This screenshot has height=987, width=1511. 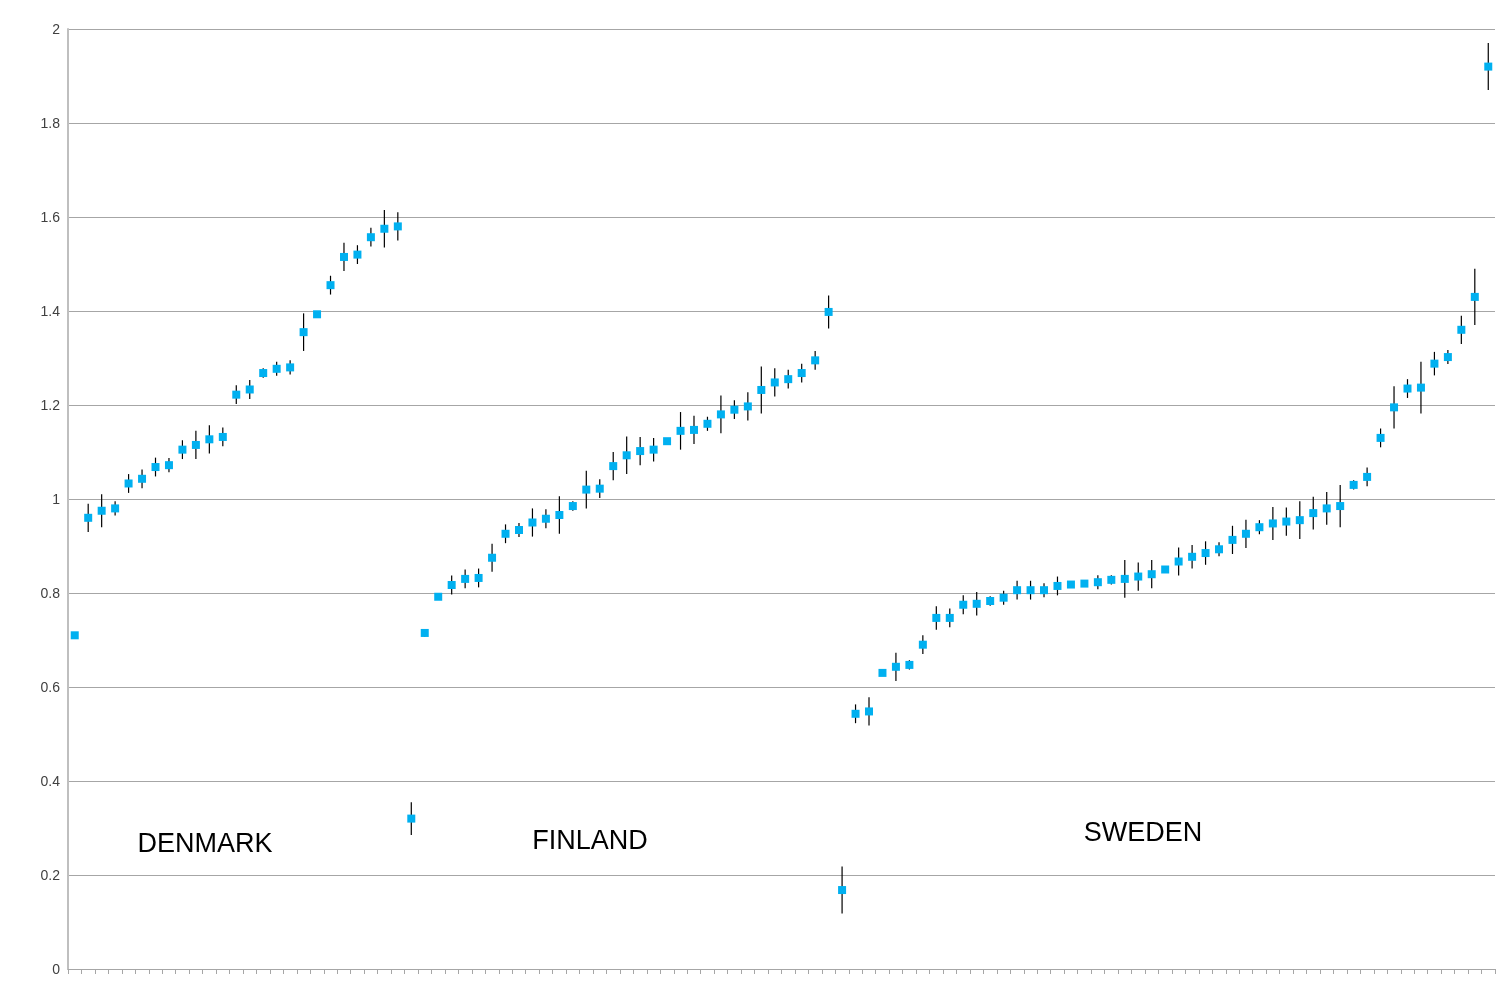 What do you see at coordinates (50, 875) in the screenshot?
I see `y-tick-label: 0.2` at bounding box center [50, 875].